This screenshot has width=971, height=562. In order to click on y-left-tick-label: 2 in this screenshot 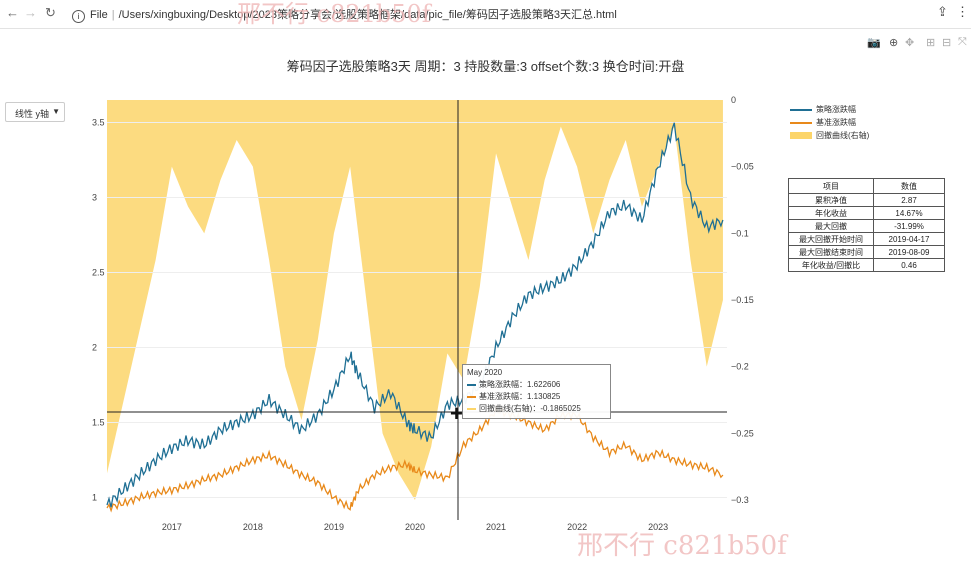, I will do `click(94, 348)`.